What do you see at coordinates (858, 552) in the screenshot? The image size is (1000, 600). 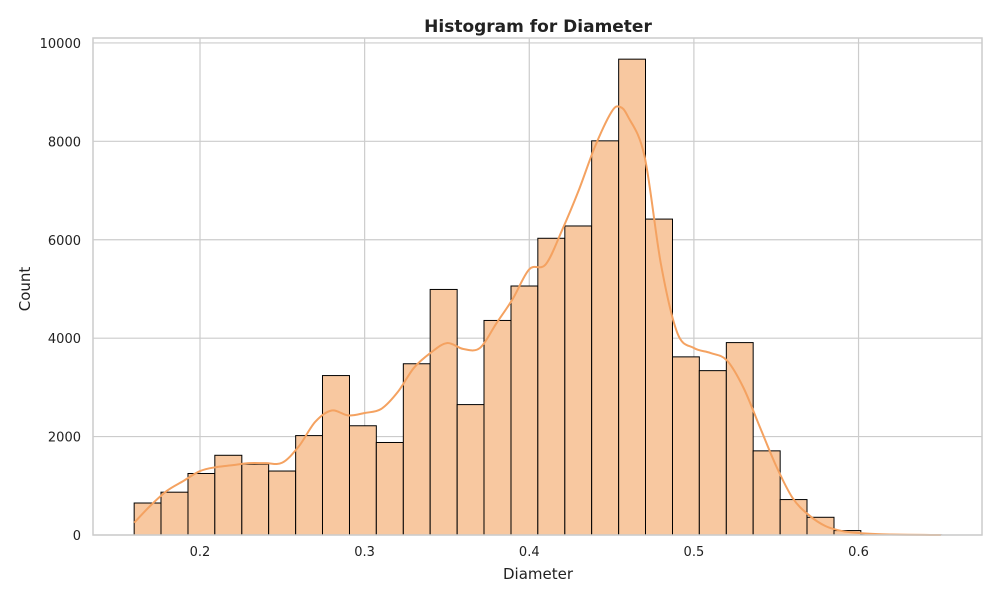 I see `x-tick-label: 0.6` at bounding box center [858, 552].